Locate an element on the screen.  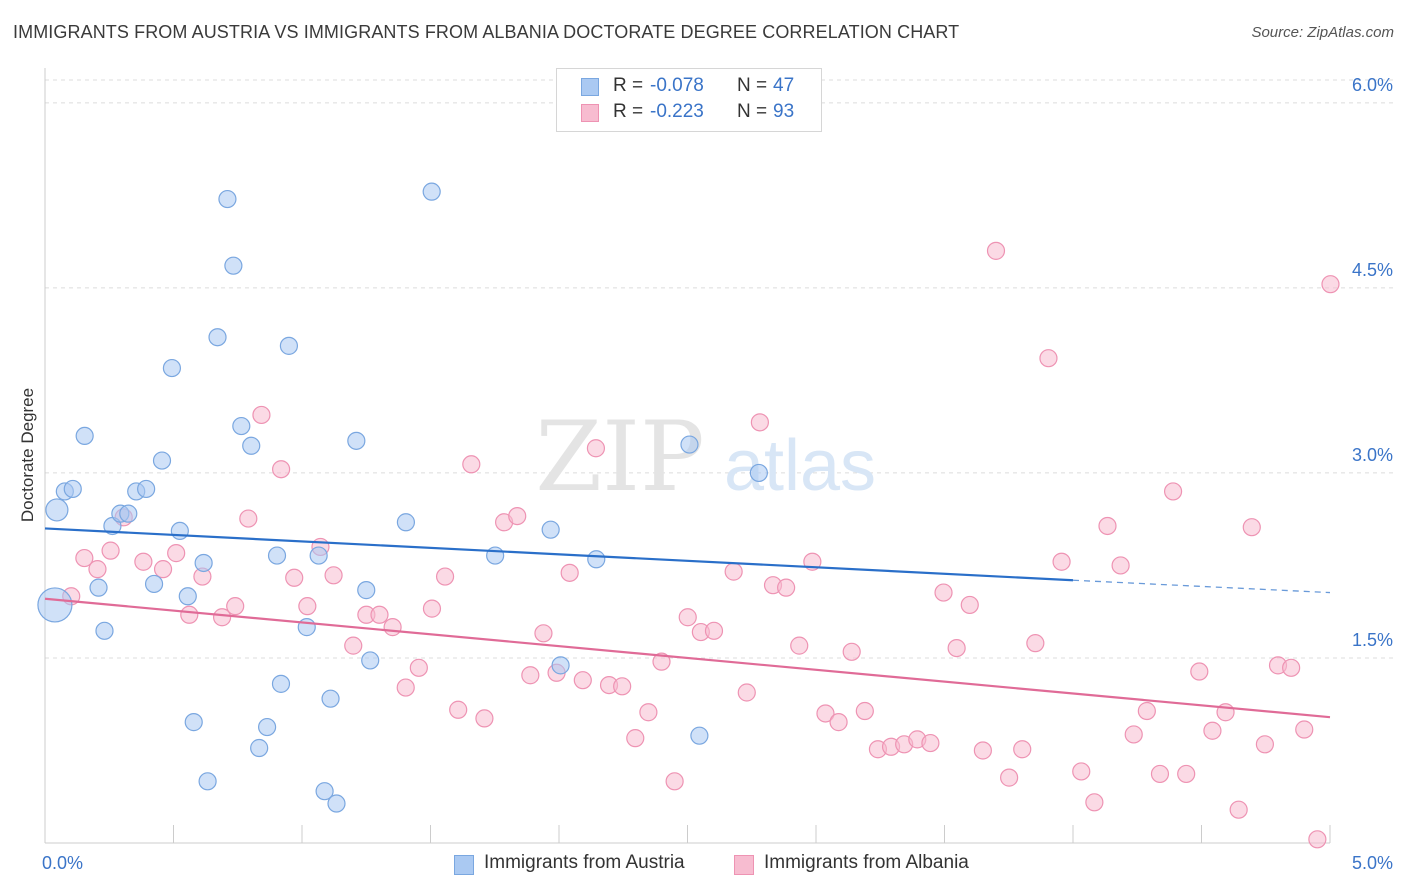
austria-r-value: -0.078 is located at coordinates (677, 85).